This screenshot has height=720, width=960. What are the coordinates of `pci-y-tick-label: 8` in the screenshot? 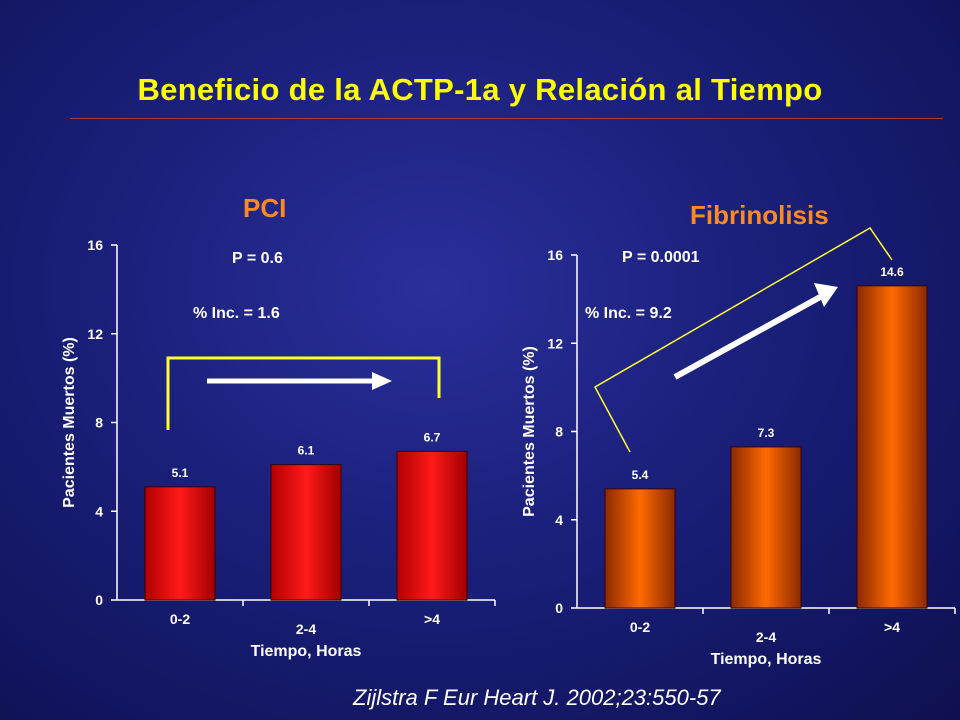 It's located at (99, 423).